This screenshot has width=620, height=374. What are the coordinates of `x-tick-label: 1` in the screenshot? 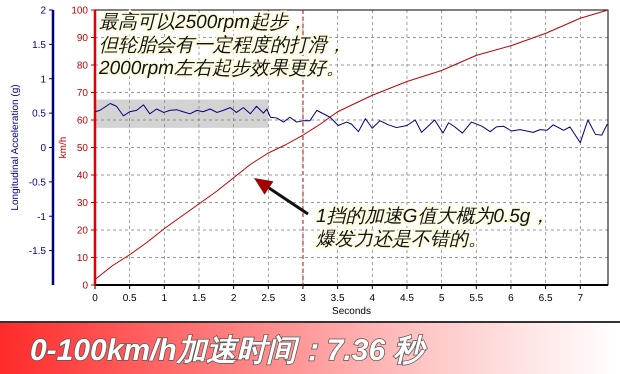 It's located at (165, 298).